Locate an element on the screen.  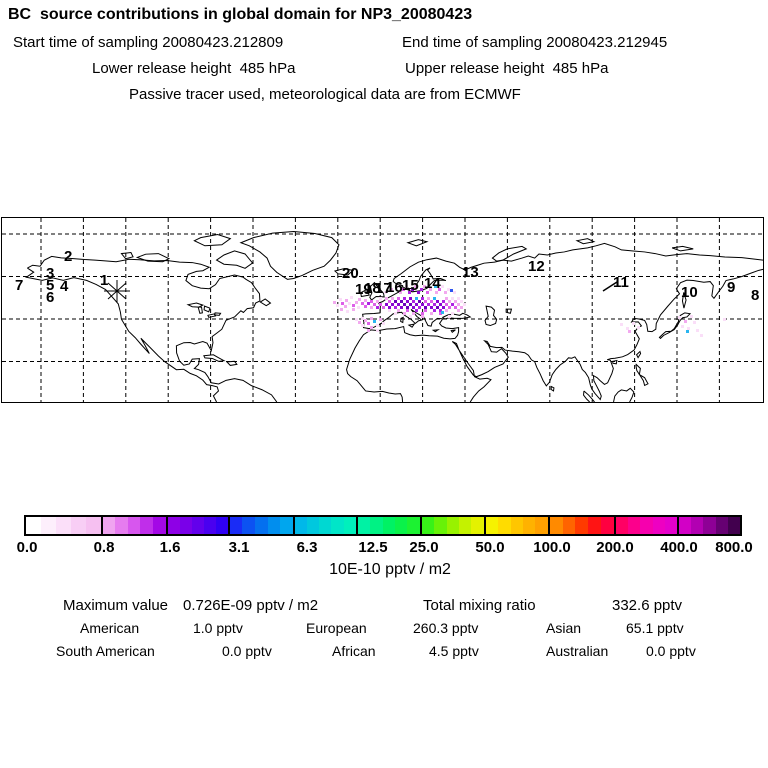
trajectory-marker-9: 9 is located at coordinates (731, 287).